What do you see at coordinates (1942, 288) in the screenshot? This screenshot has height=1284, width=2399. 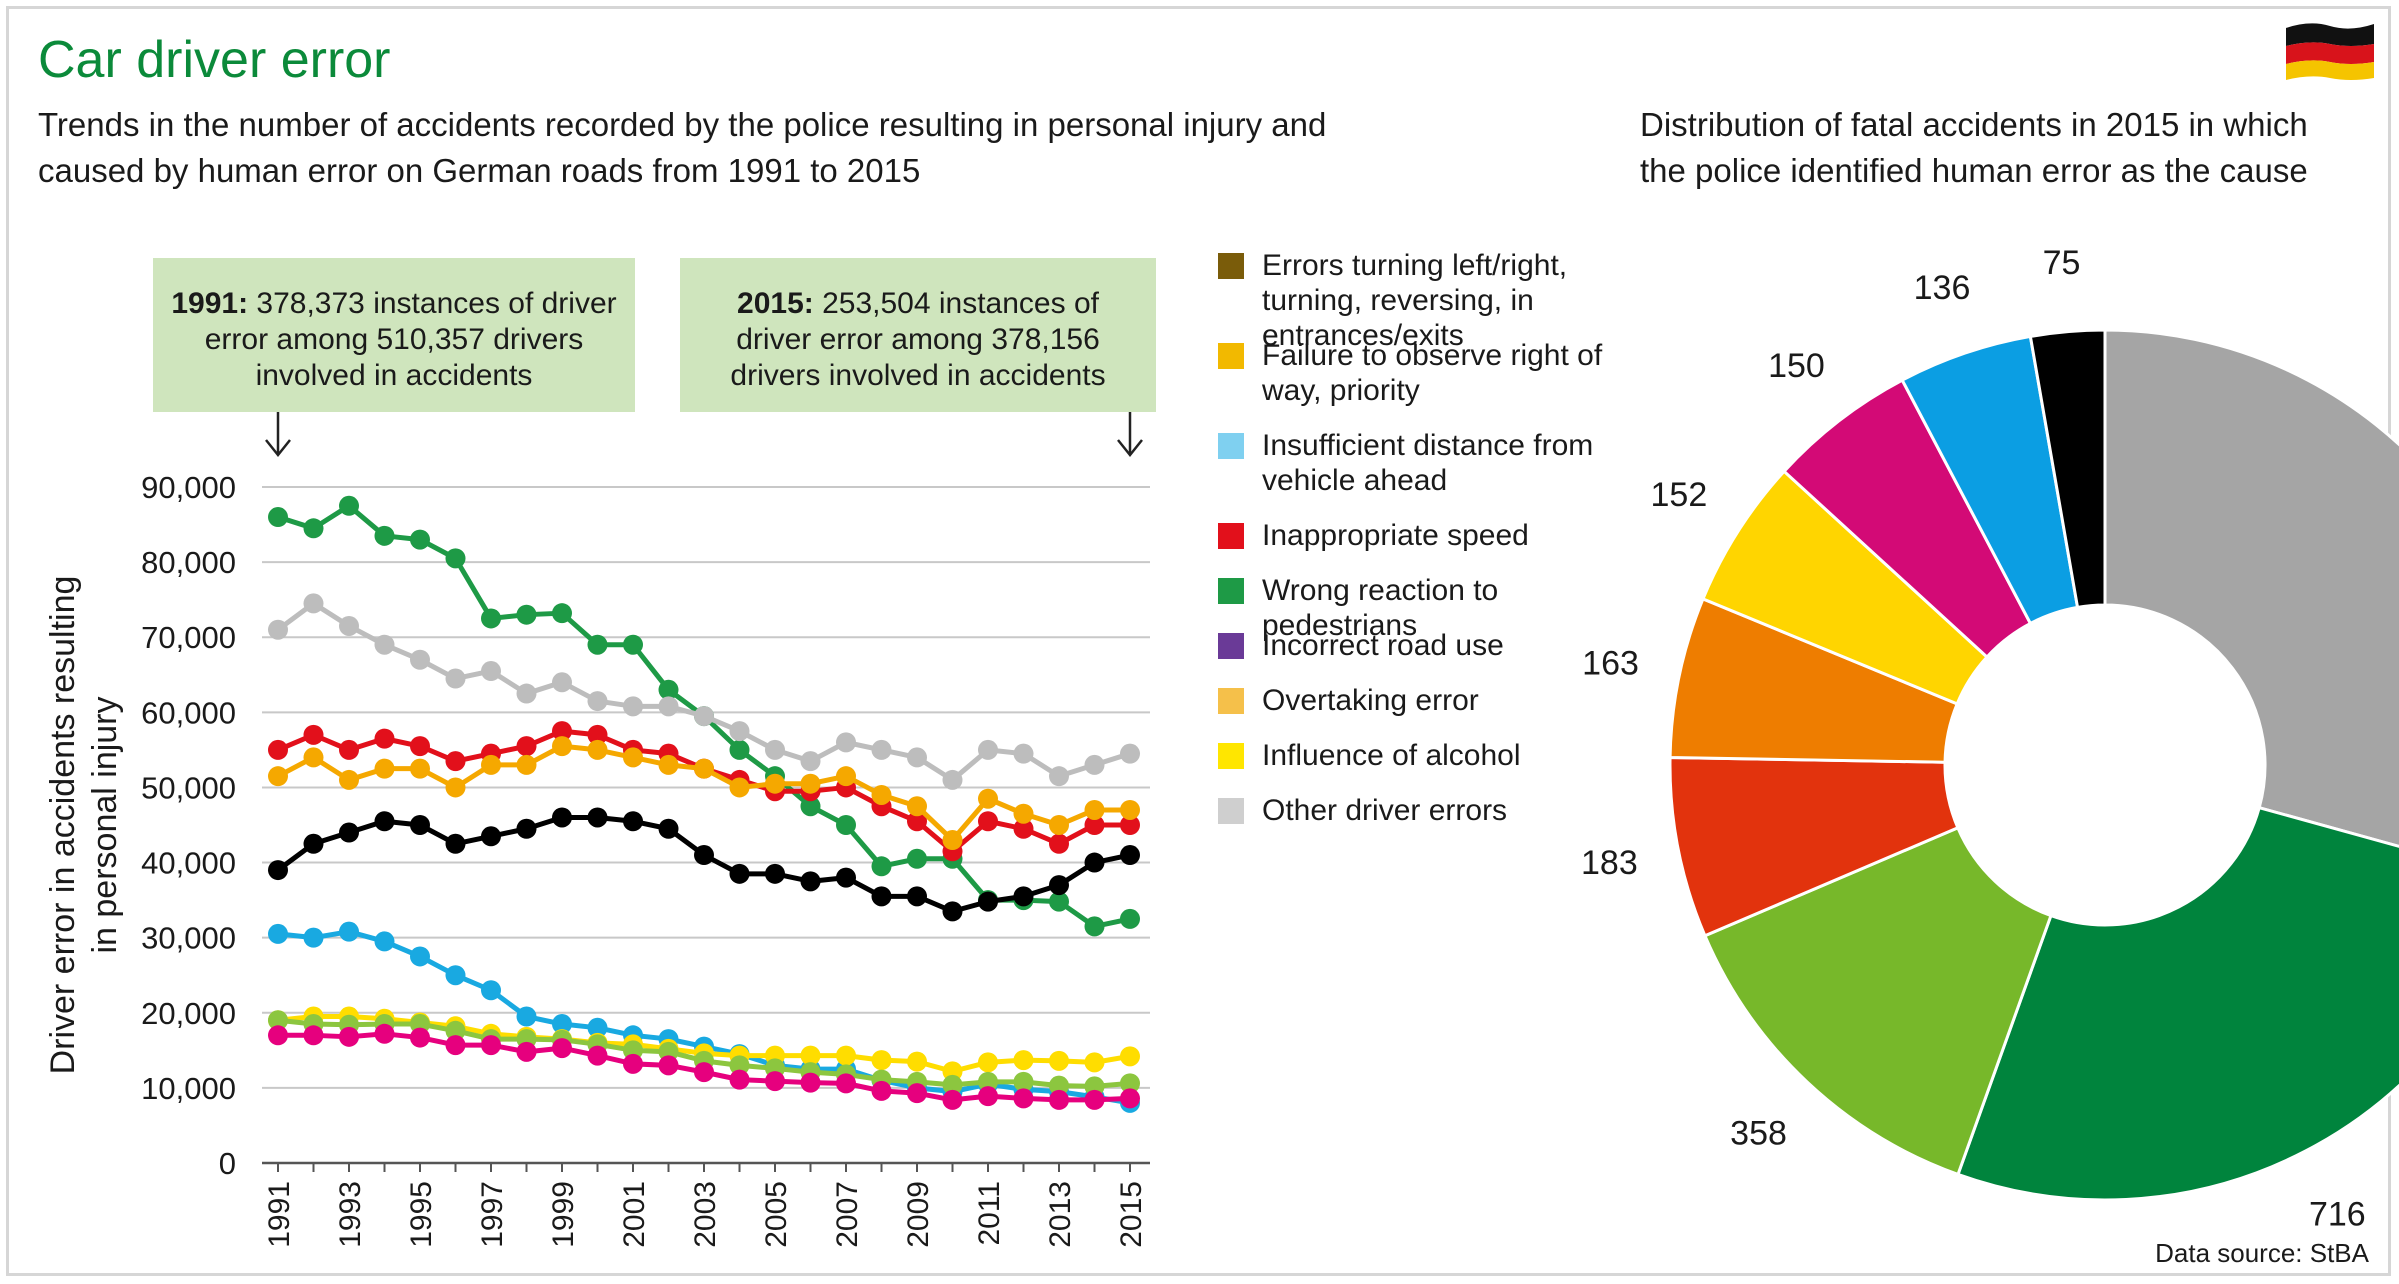 I see `donut-slice-label: 136` at bounding box center [1942, 288].